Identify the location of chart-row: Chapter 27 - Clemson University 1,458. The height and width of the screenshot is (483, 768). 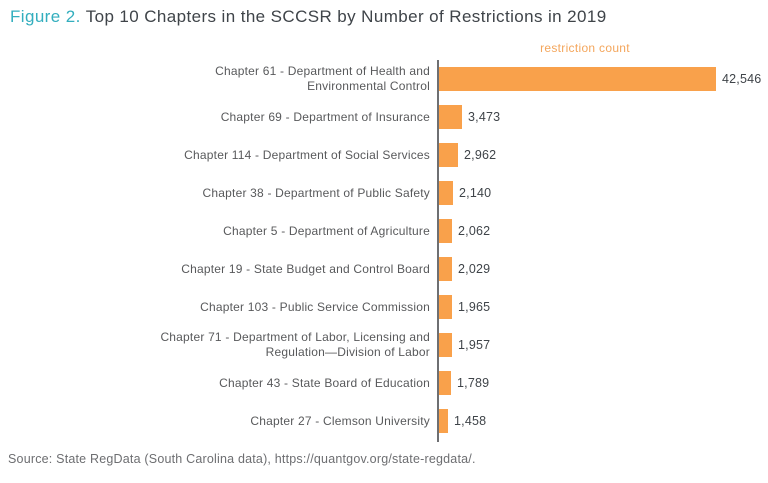
(384, 421).